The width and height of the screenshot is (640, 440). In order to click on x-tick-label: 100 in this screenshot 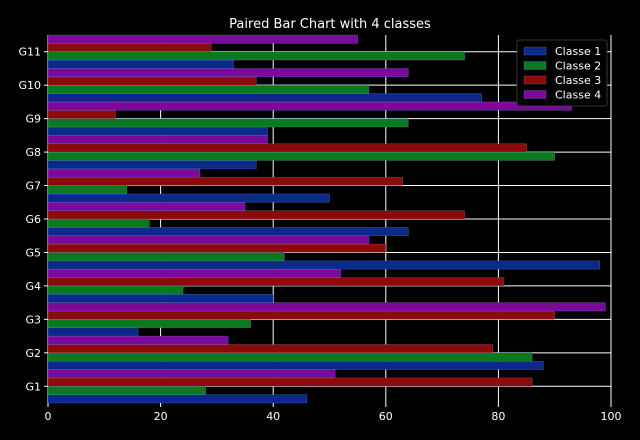, I will do `click(611, 416)`.